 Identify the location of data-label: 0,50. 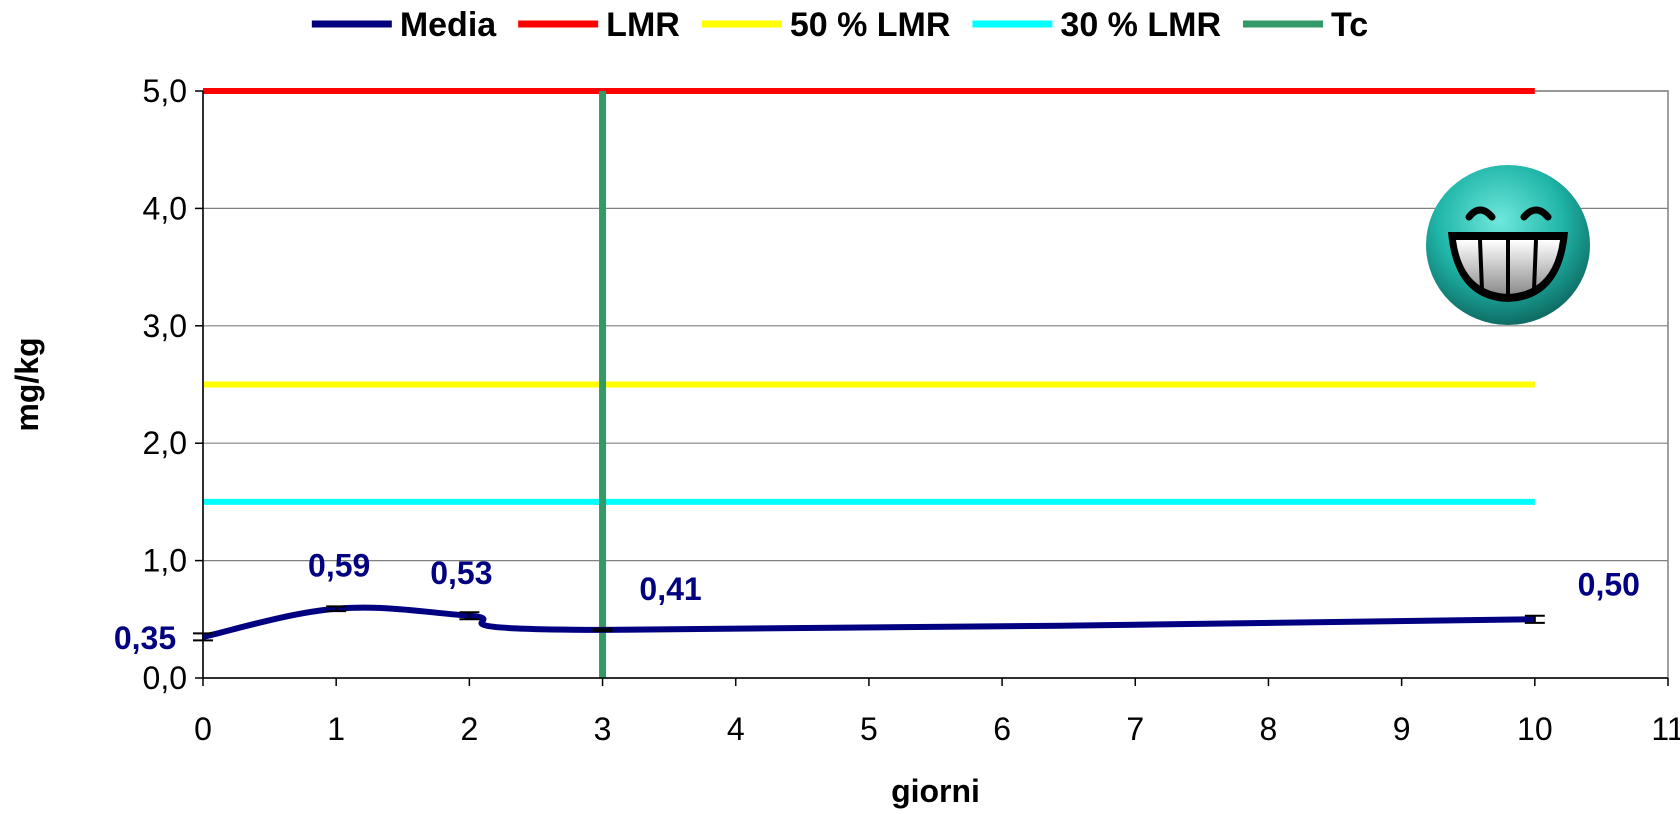
(1609, 584).